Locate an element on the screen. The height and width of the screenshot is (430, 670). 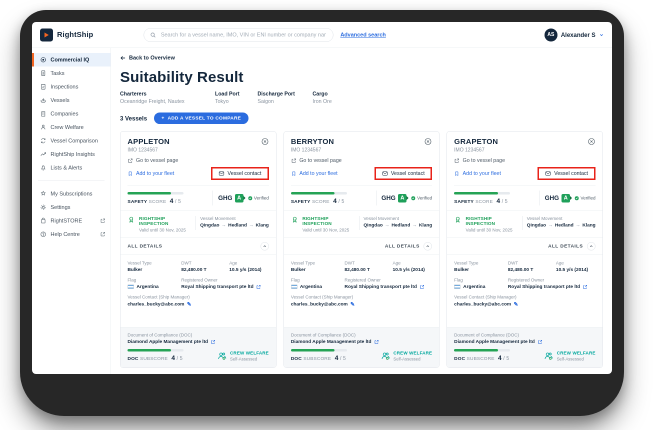
sidebar-item-help-centre: Help Centre is located at coordinates (71, 235).